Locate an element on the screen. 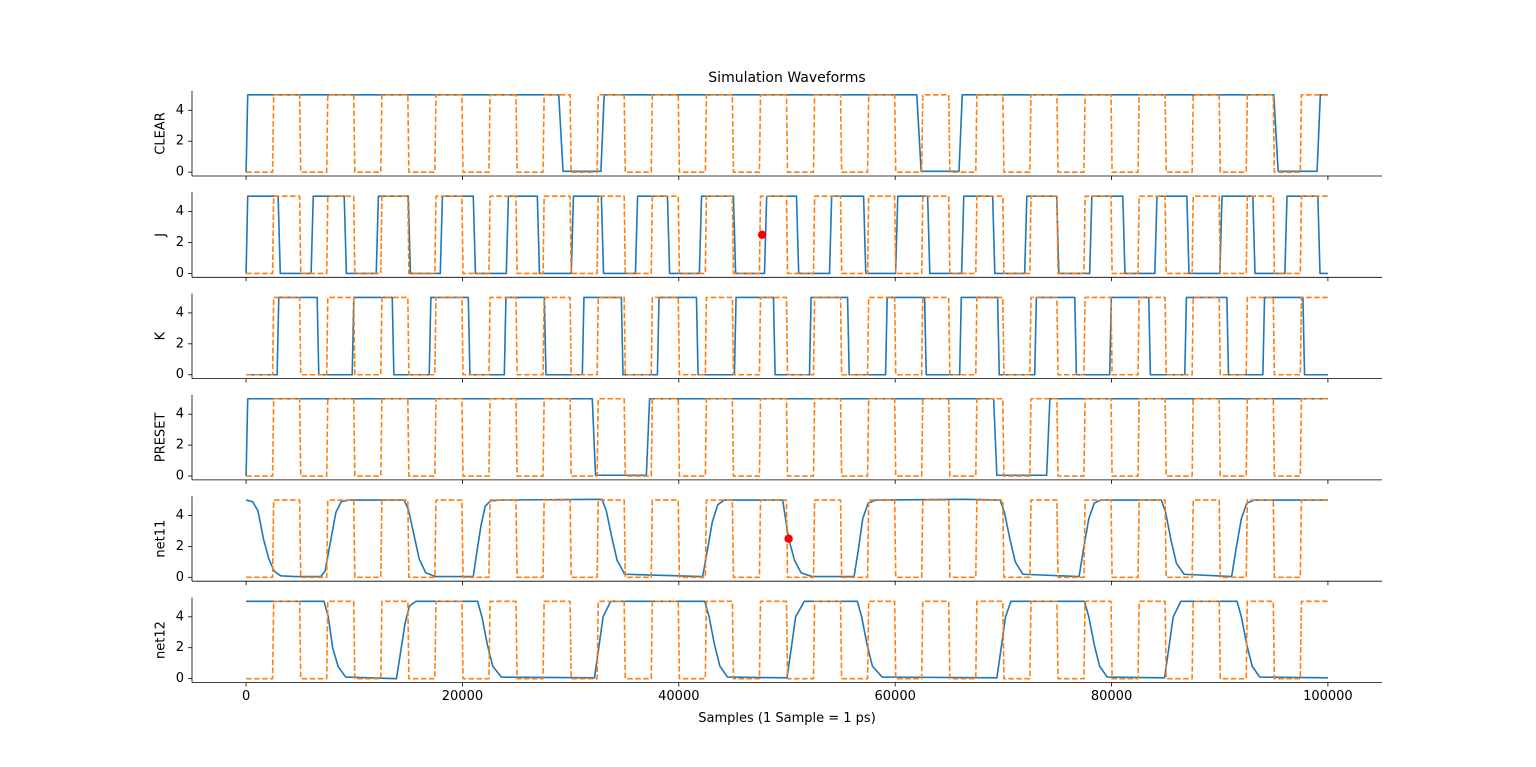  x-axis-label: Samples (1 Sample = 1 ps) is located at coordinates (787, 718).